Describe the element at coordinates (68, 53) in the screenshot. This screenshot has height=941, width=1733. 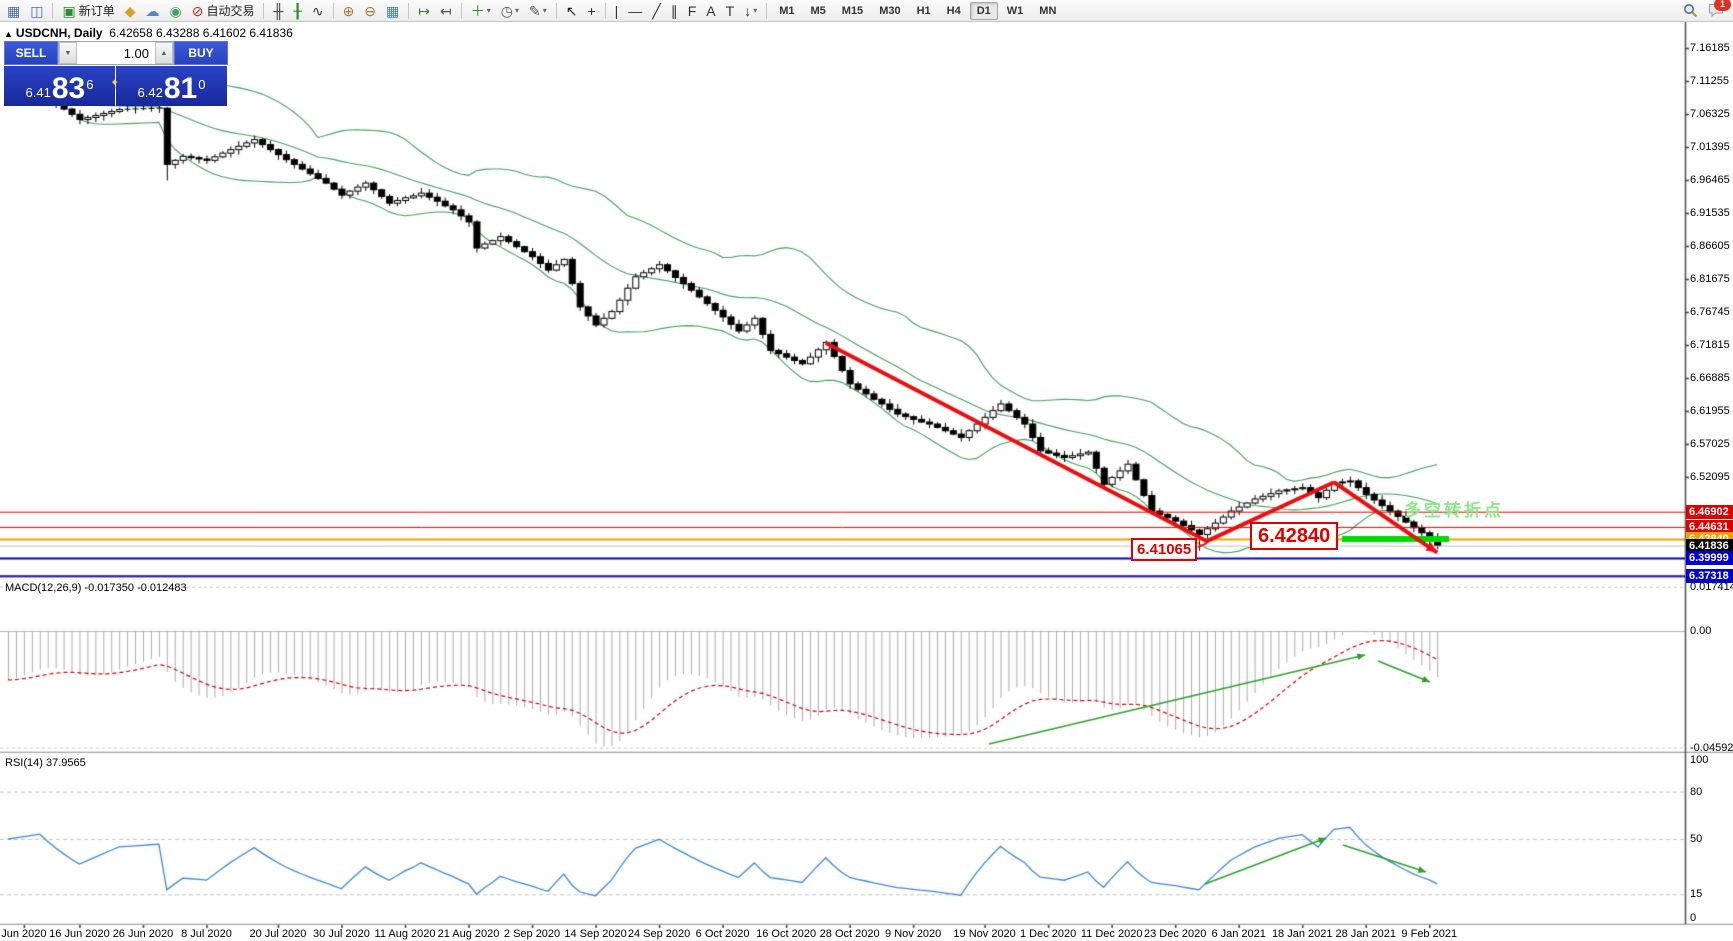
I see `volume-down-button: ▼` at that location.